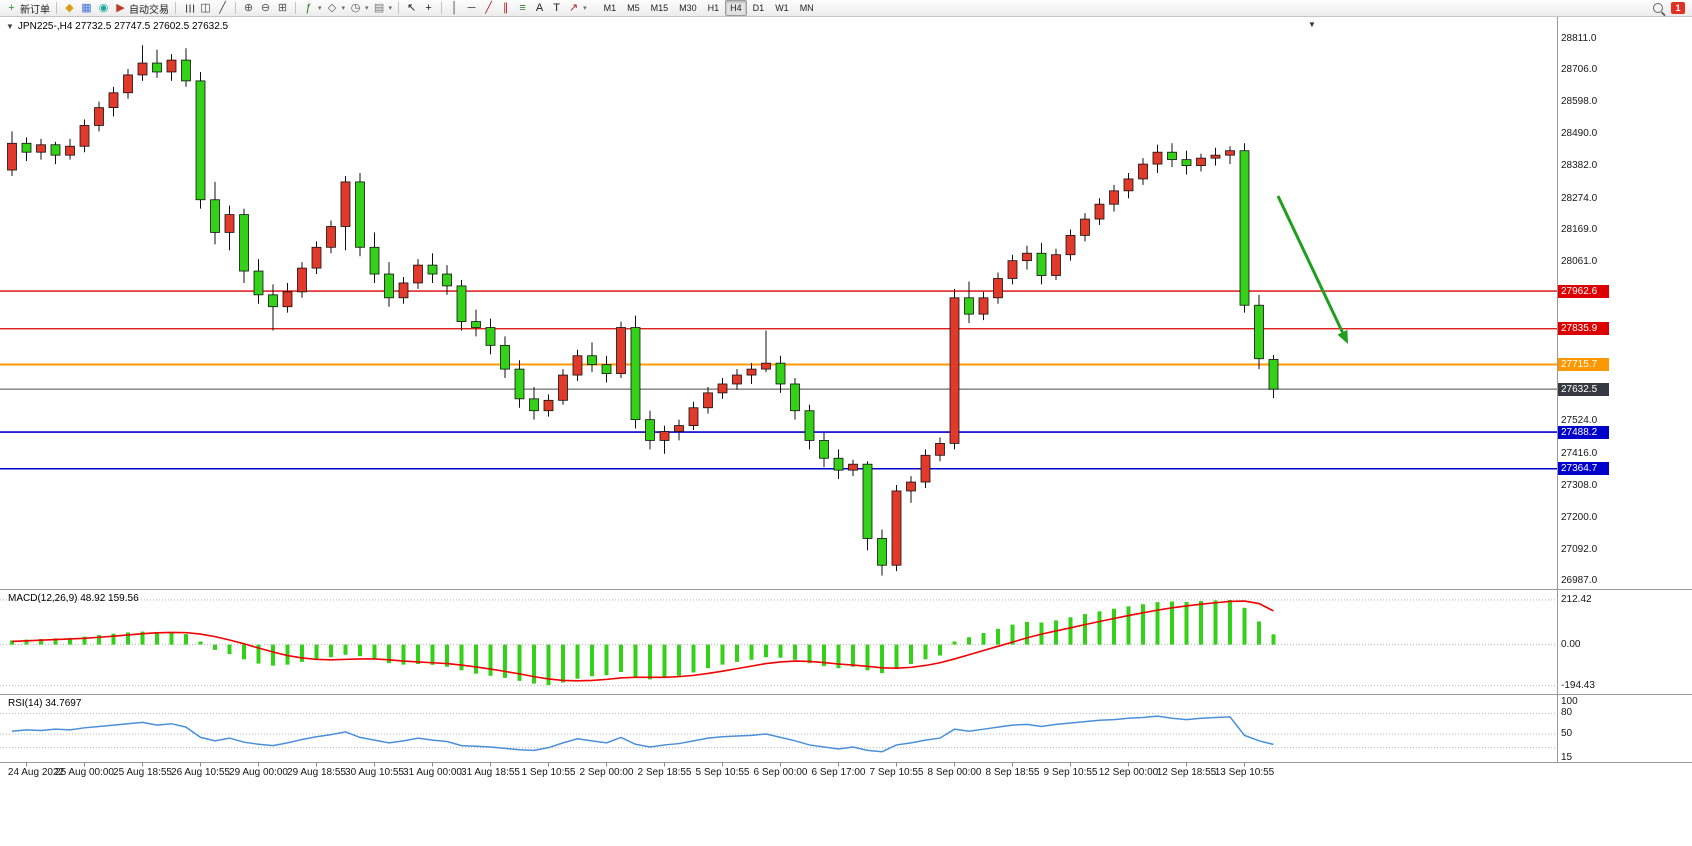  I want to click on trendline-button: ╱, so click(488, 8).